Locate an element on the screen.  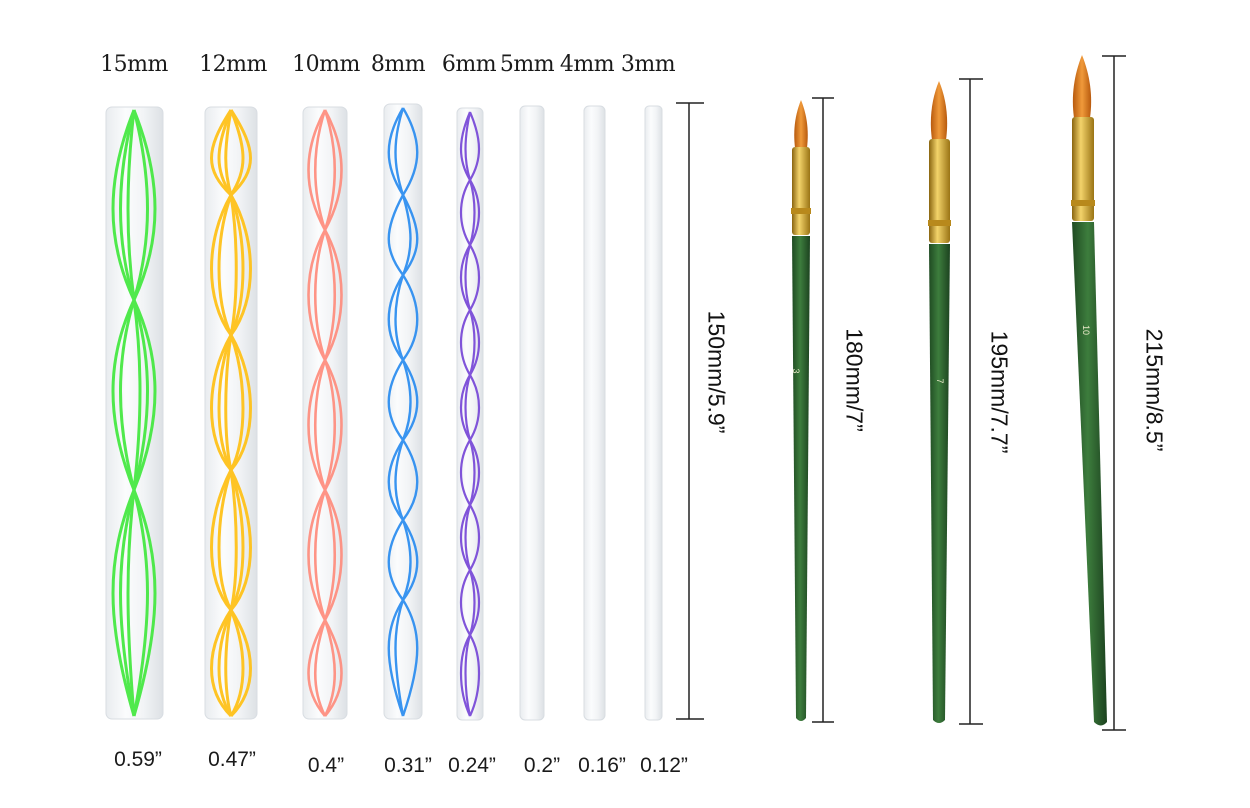
rod-15mm is located at coordinates (134, 413).